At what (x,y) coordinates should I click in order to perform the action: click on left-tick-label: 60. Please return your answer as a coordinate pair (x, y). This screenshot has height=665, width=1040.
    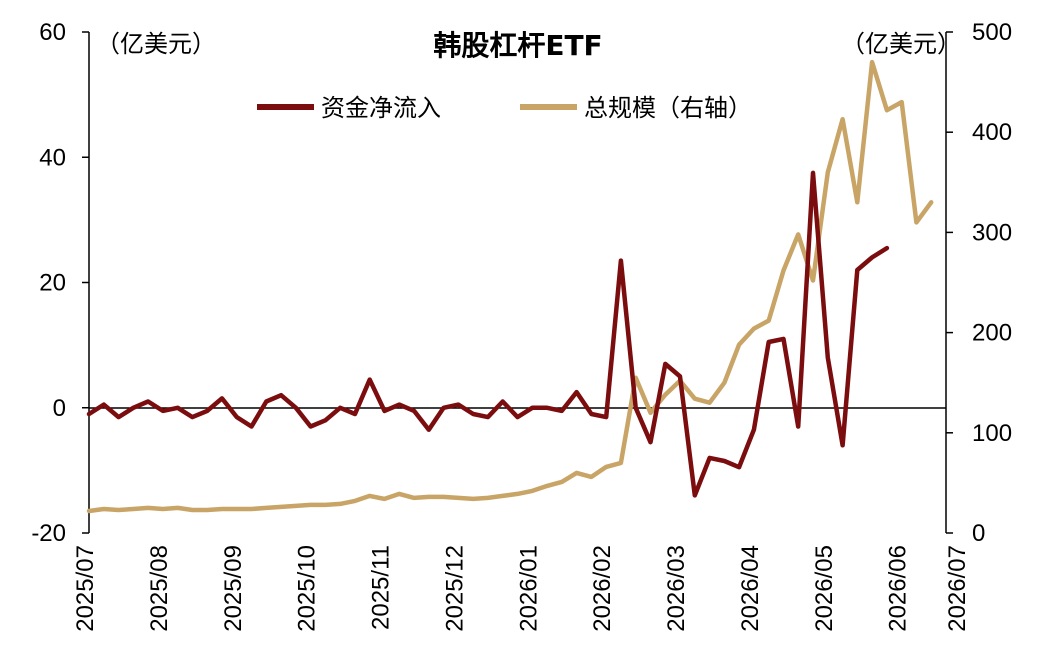
    Looking at the image, I should click on (52, 32).